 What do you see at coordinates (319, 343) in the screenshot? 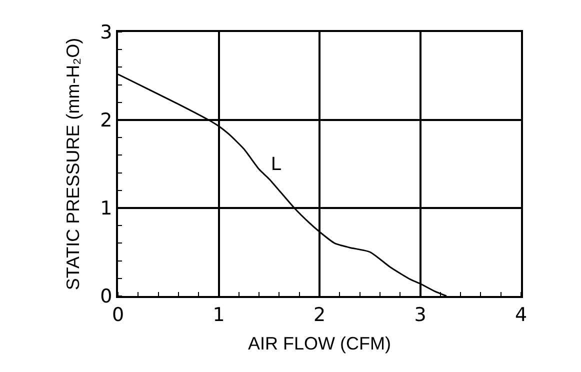
I see `x-axis-title: AIR FLOW (CFM)` at bounding box center [319, 343].